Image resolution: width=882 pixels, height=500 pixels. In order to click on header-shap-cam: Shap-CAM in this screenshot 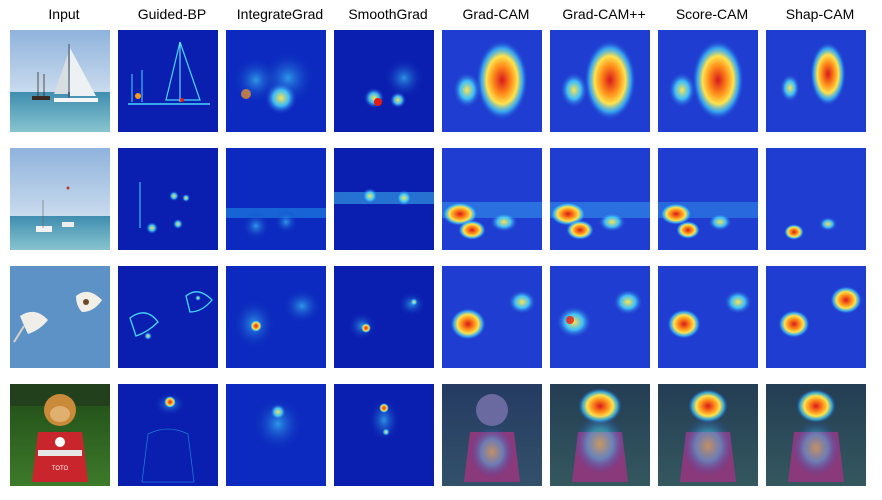, I will do `click(820, 14)`.